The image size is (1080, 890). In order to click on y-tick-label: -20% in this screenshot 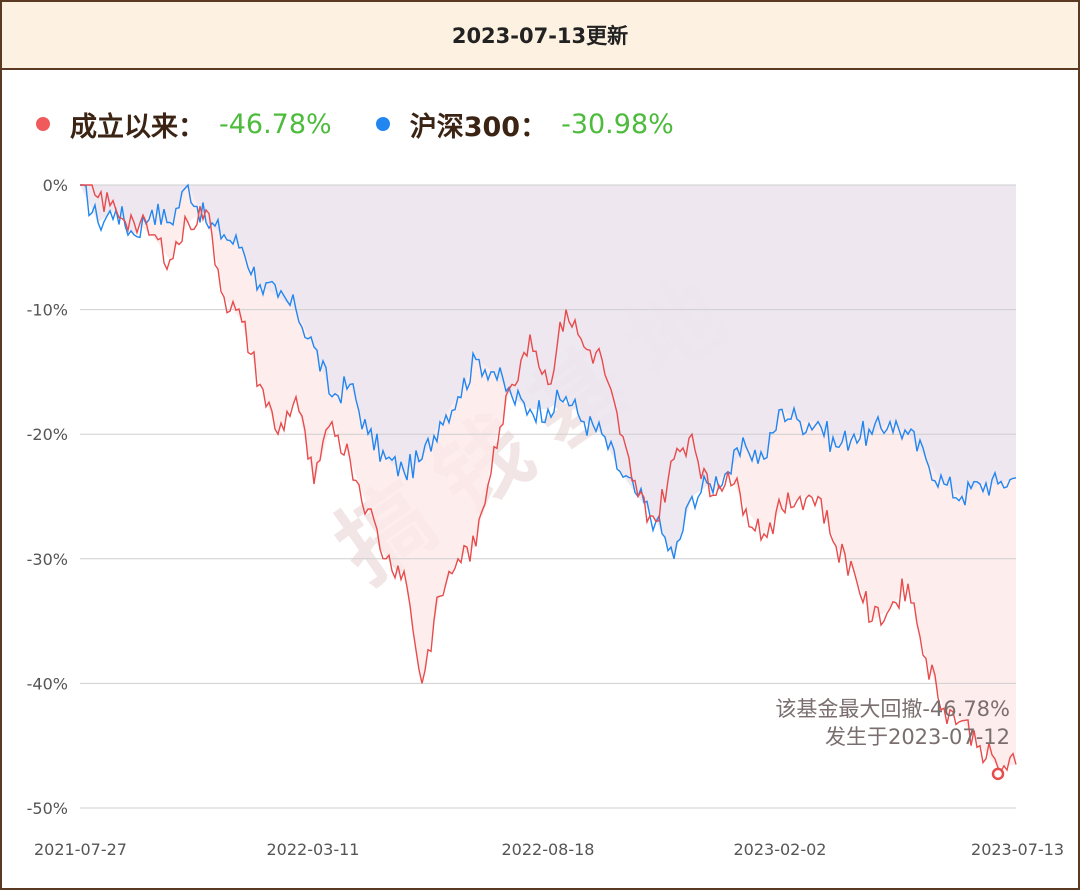, I will do `click(47, 434)`.